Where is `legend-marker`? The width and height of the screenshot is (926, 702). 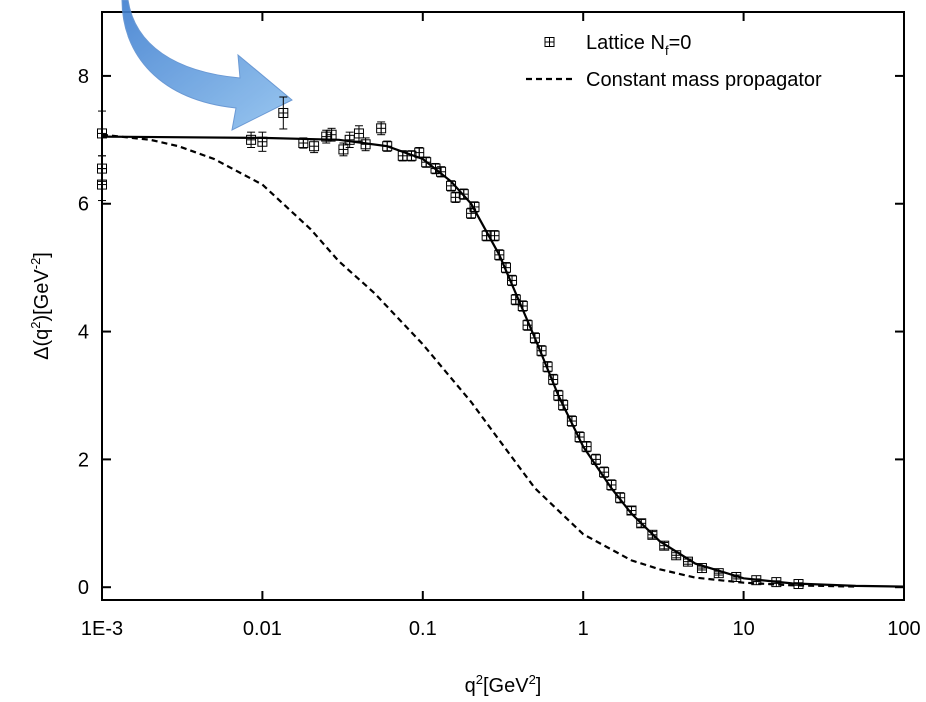
legend-marker is located at coordinates (549, 42).